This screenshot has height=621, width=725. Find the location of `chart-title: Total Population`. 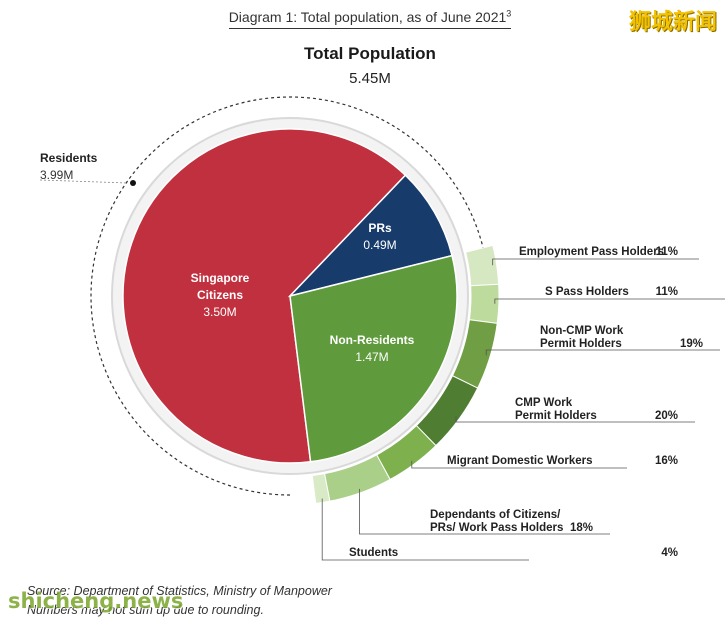

chart-title: Total Population is located at coordinates (370, 53).